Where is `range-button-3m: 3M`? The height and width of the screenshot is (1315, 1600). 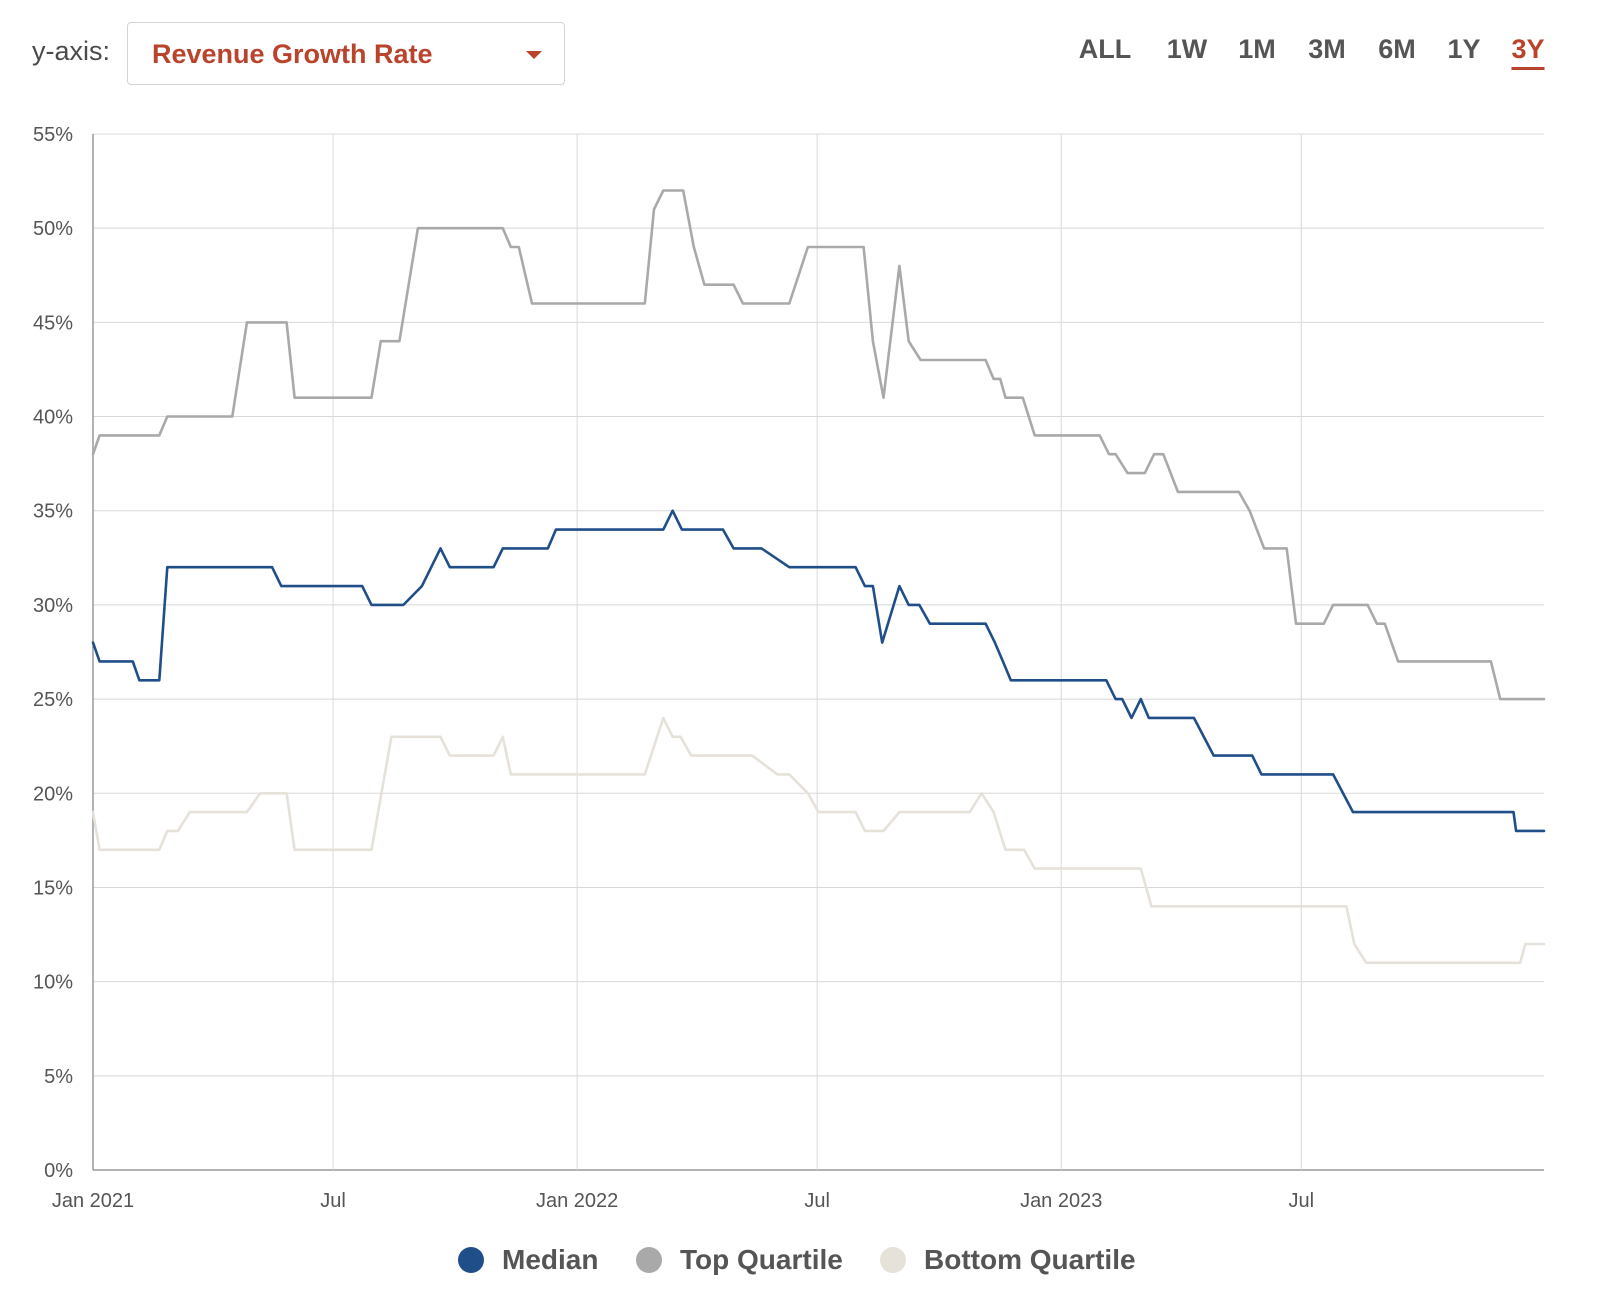
range-button-3m: 3M is located at coordinates (1327, 49).